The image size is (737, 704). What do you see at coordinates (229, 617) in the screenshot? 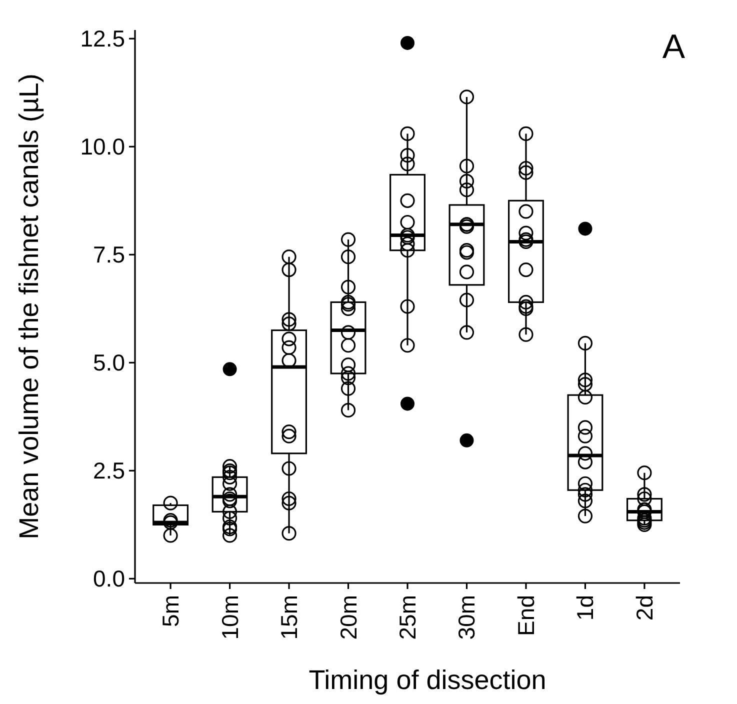
I see `x-tick-label: 10m` at bounding box center [229, 617].